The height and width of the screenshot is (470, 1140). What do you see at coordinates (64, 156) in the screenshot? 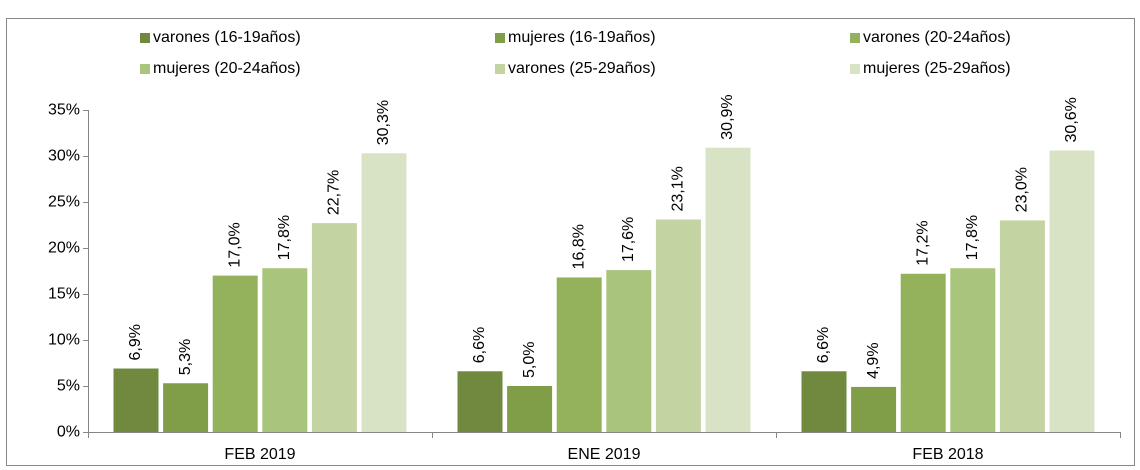
I see `y-tick-label: 30%` at bounding box center [64, 156].